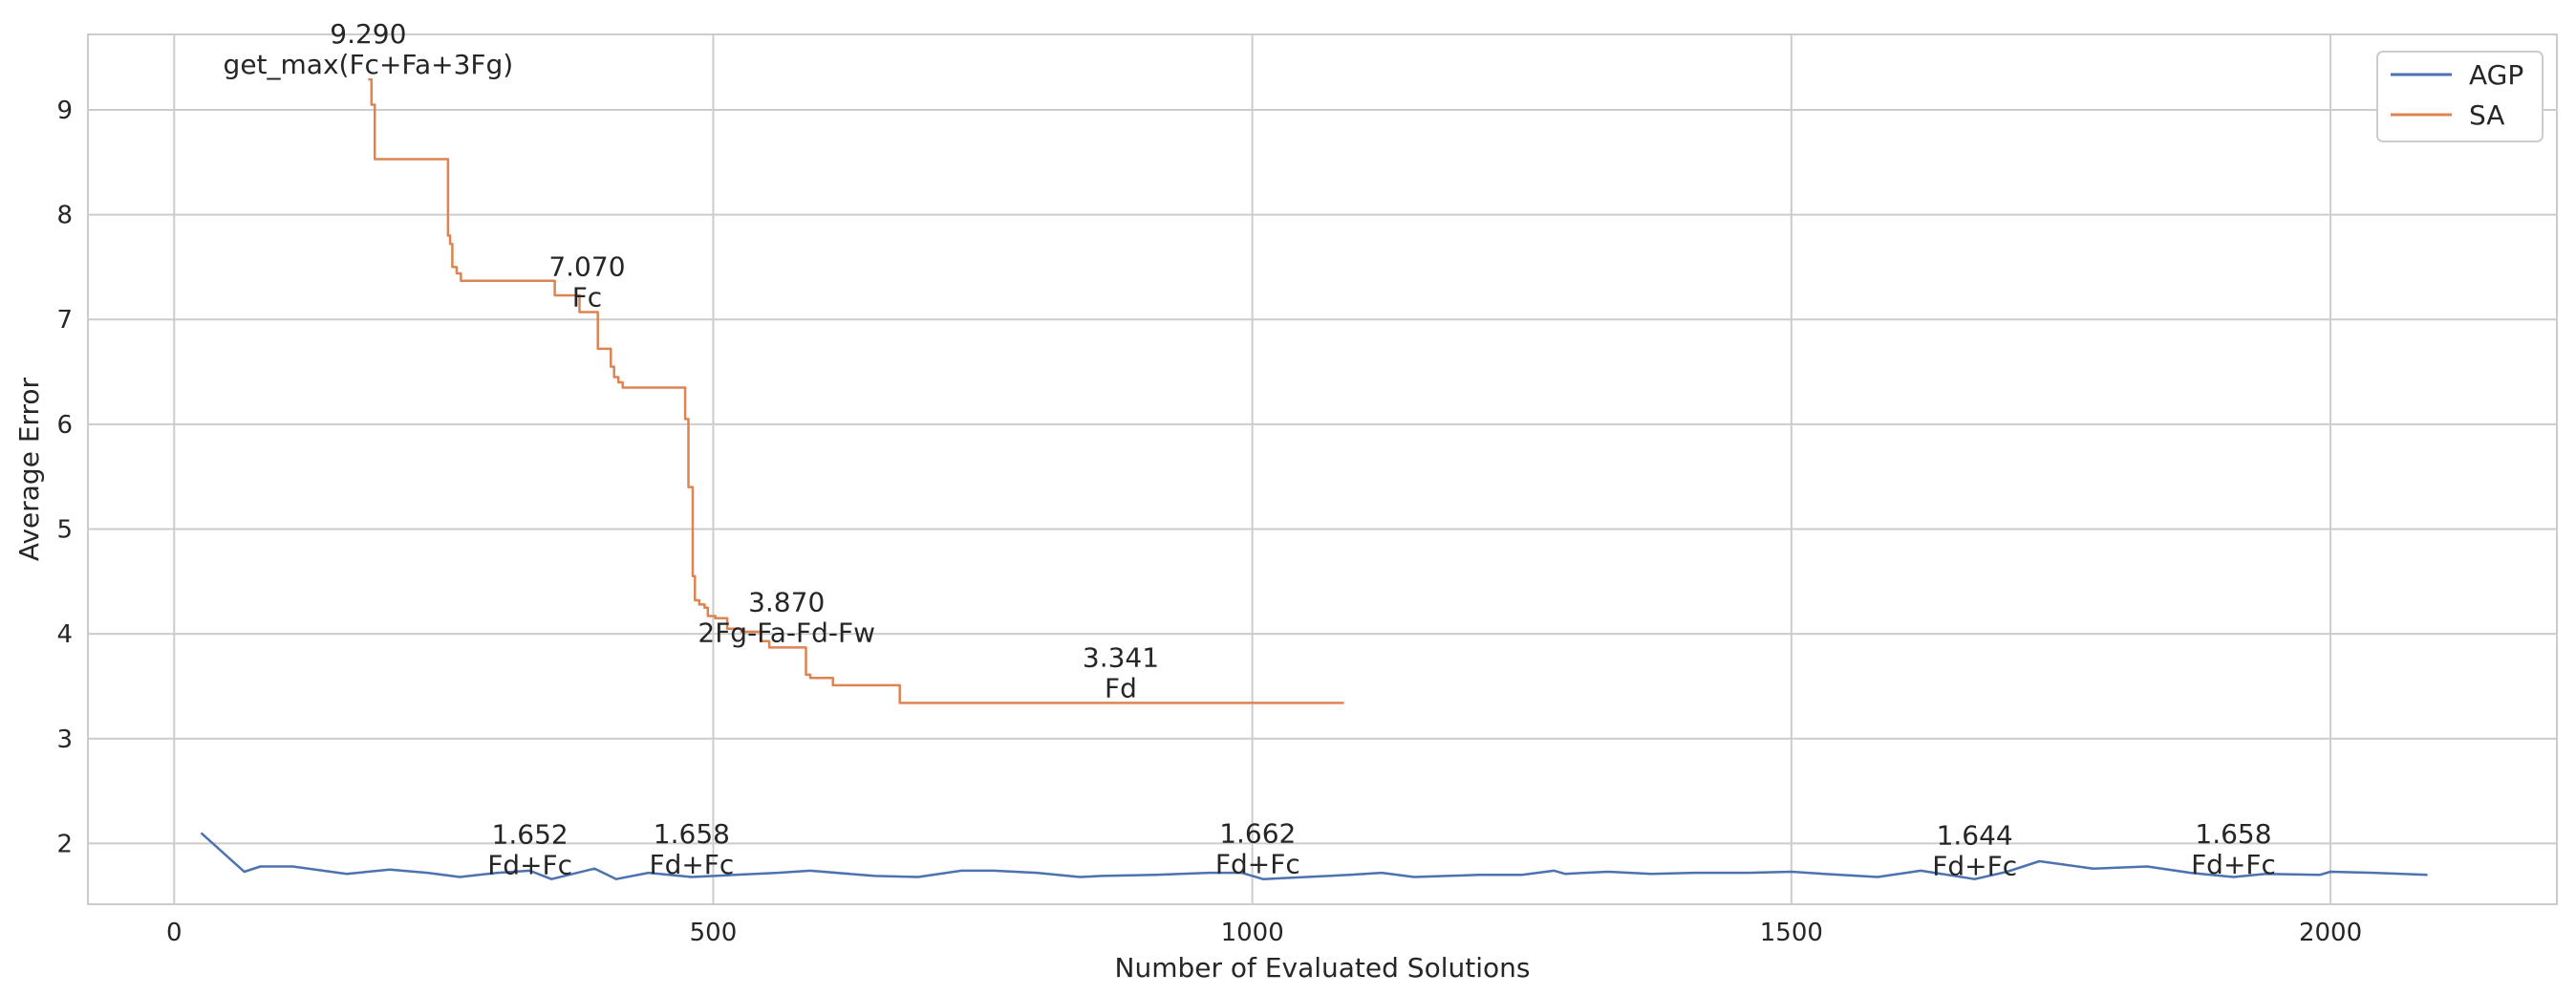 The width and height of the screenshot is (2576, 996). Describe the element at coordinates (1323, 968) in the screenshot. I see `x-axis-label: Number of Evaluated Solutions` at that location.